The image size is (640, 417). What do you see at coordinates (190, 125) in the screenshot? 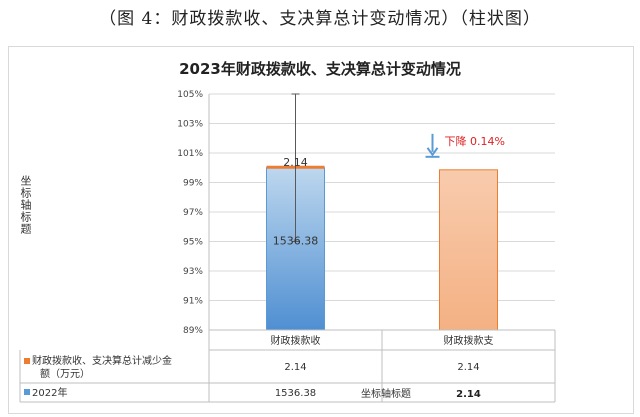
I see `y-tick-label: 103%` at bounding box center [190, 125].